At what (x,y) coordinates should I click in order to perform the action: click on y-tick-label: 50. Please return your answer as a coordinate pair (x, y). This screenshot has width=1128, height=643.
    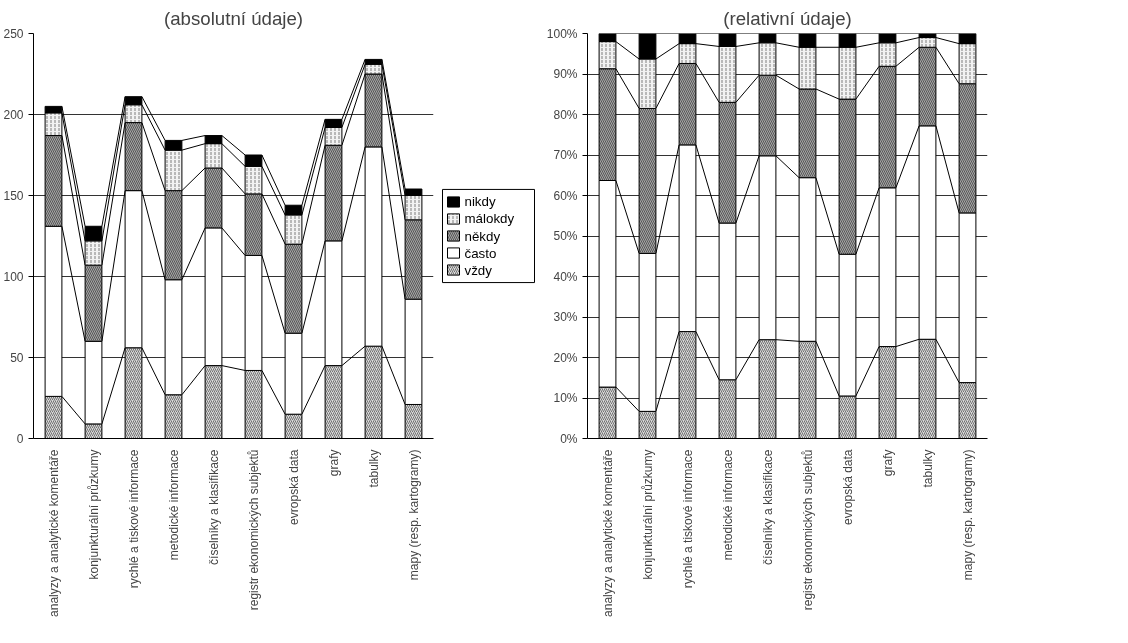
    Looking at the image, I should click on (17, 358).